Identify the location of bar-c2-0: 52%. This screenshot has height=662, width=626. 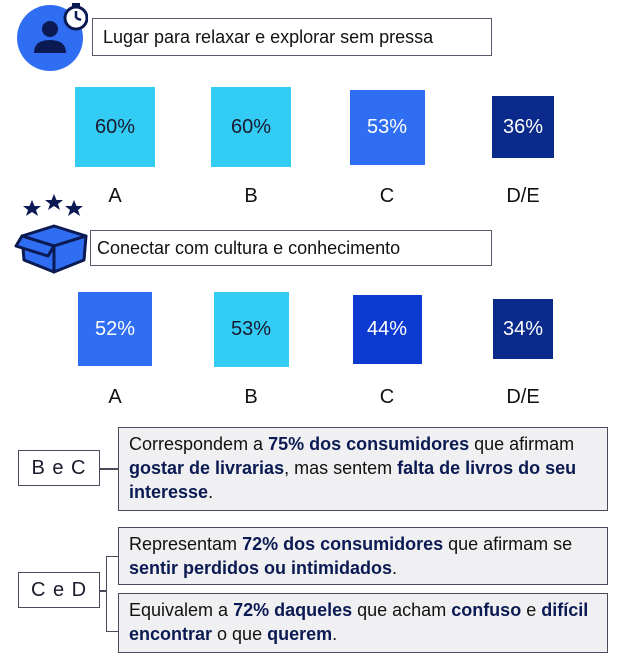
(115, 329).